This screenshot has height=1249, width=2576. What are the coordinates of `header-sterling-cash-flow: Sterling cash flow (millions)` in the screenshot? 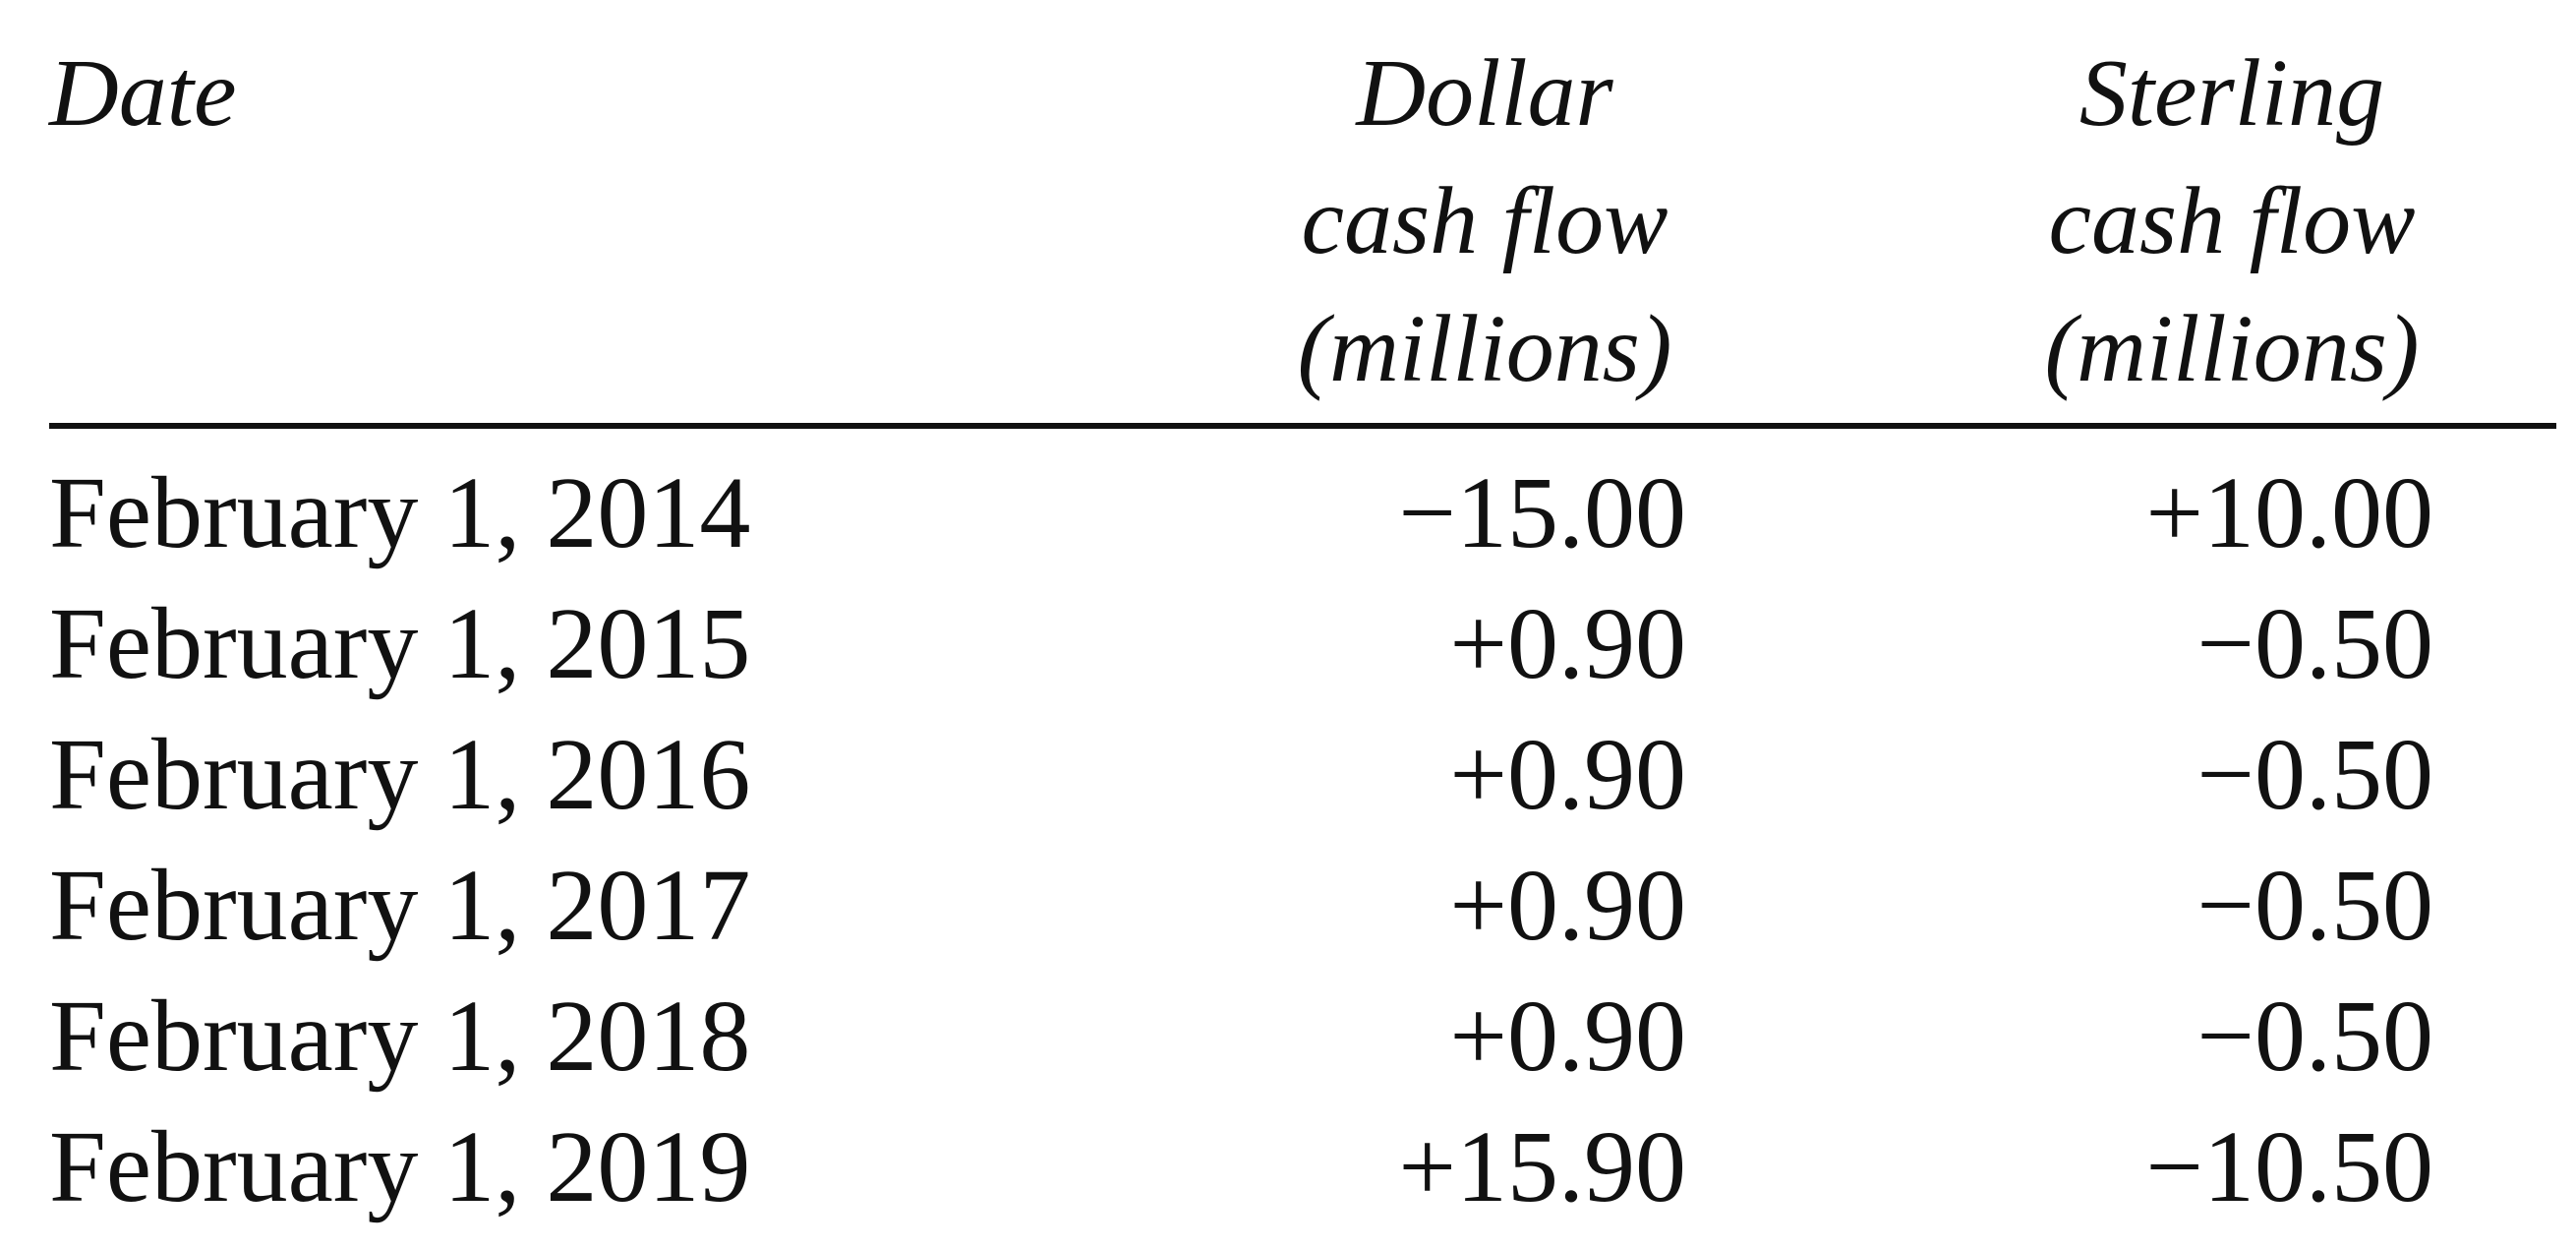 It's located at (2232, 221).